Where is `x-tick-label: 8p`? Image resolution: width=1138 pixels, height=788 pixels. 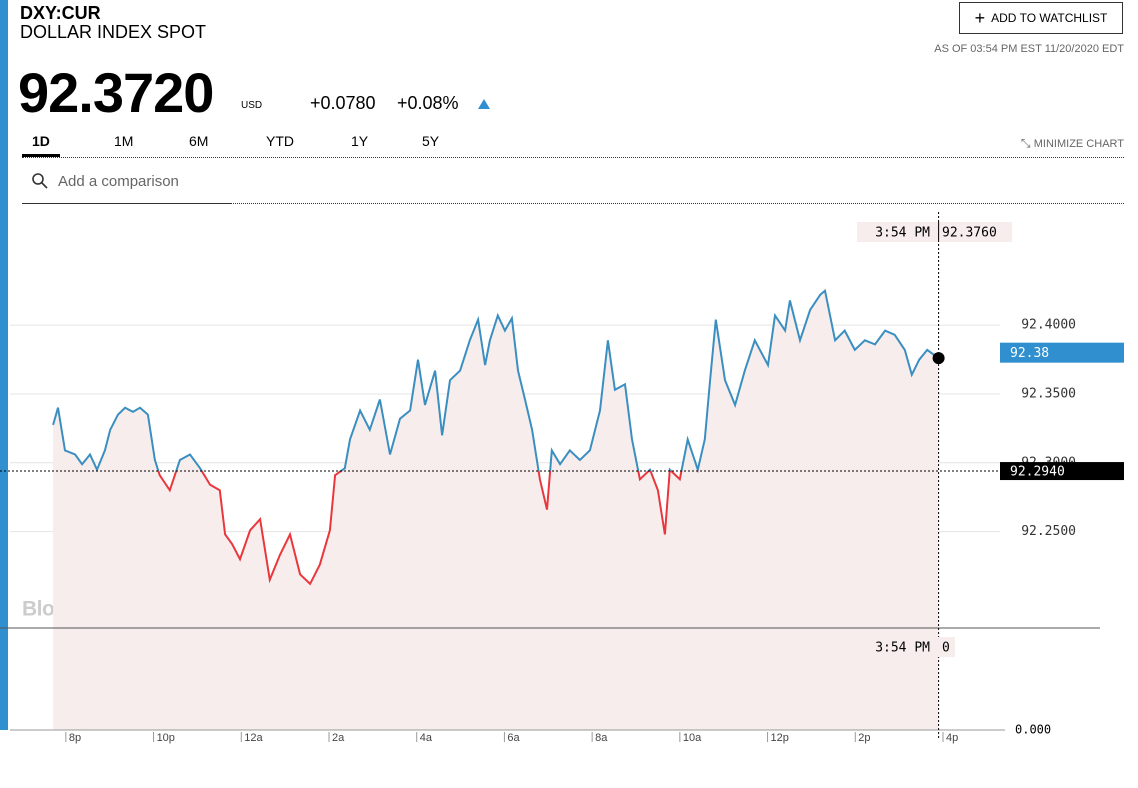 x-tick-label: 8p is located at coordinates (75, 738).